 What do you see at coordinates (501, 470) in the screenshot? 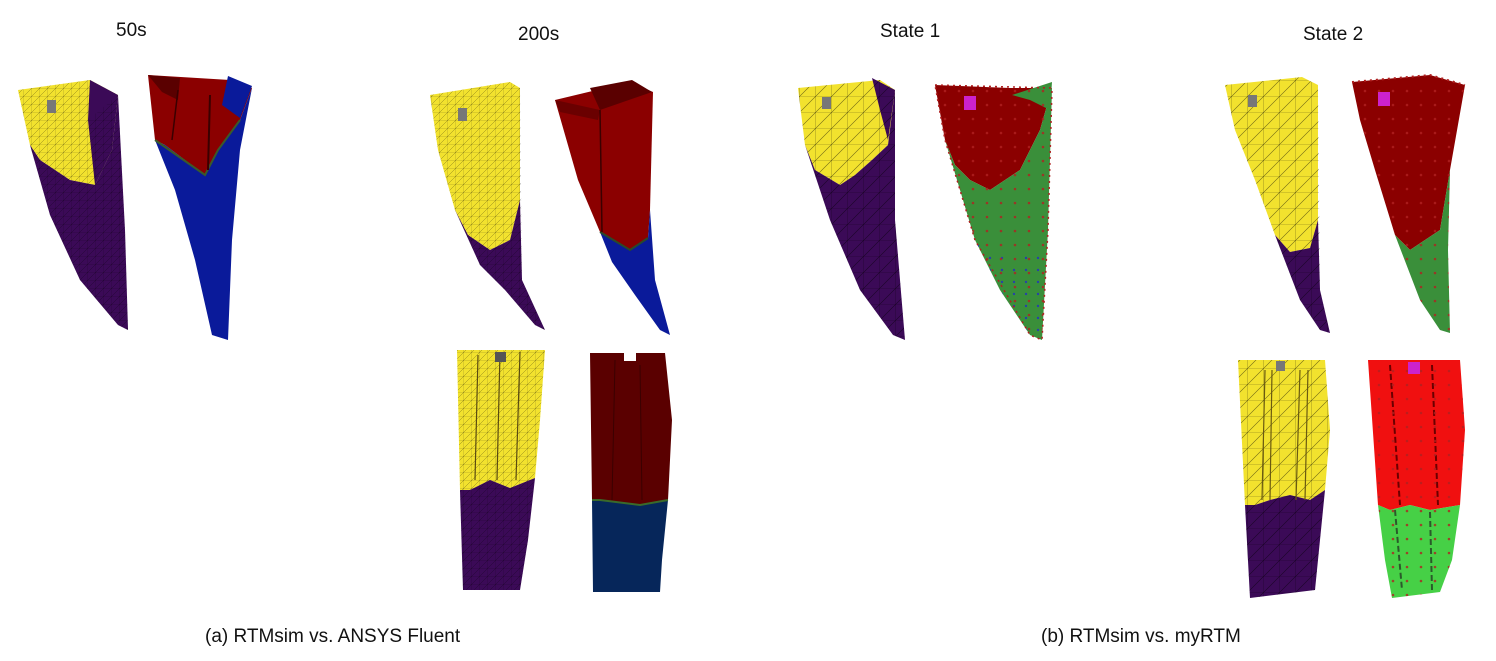
I see `render-200s-rtmsim-bottom` at bounding box center [501, 470].